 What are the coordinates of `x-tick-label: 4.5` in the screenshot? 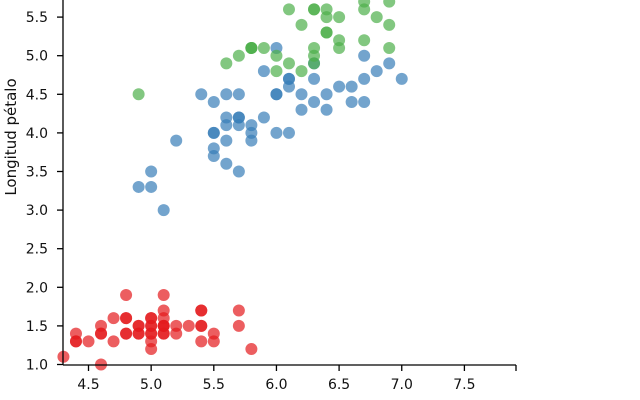 It's located at (88, 385).